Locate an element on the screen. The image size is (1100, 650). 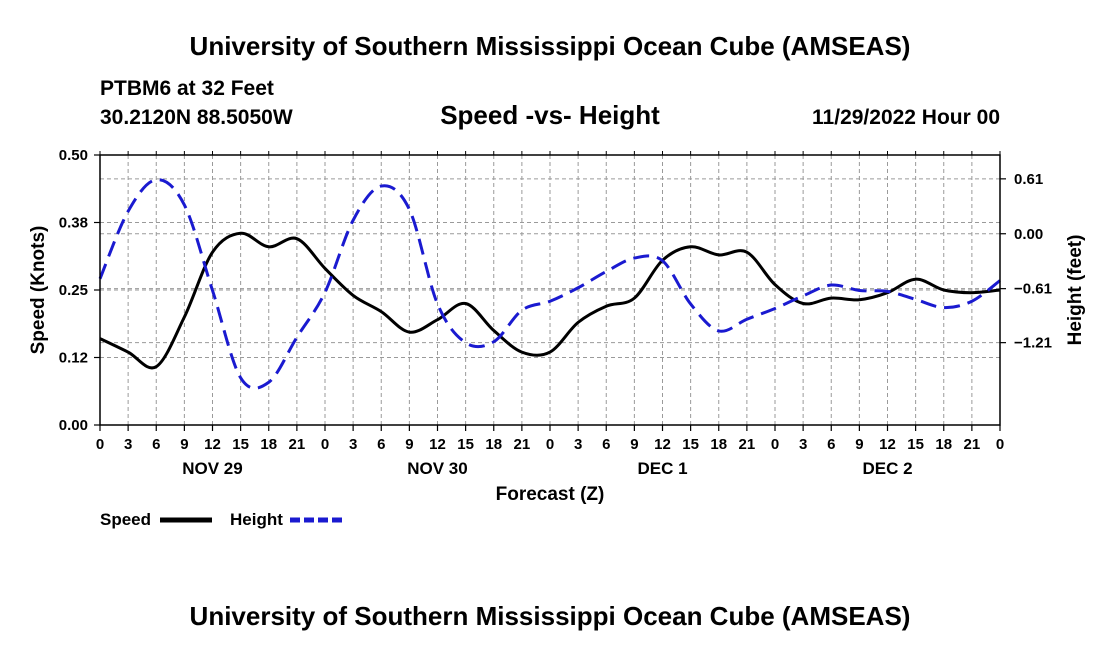
day-label: DEC 2 is located at coordinates (887, 468).